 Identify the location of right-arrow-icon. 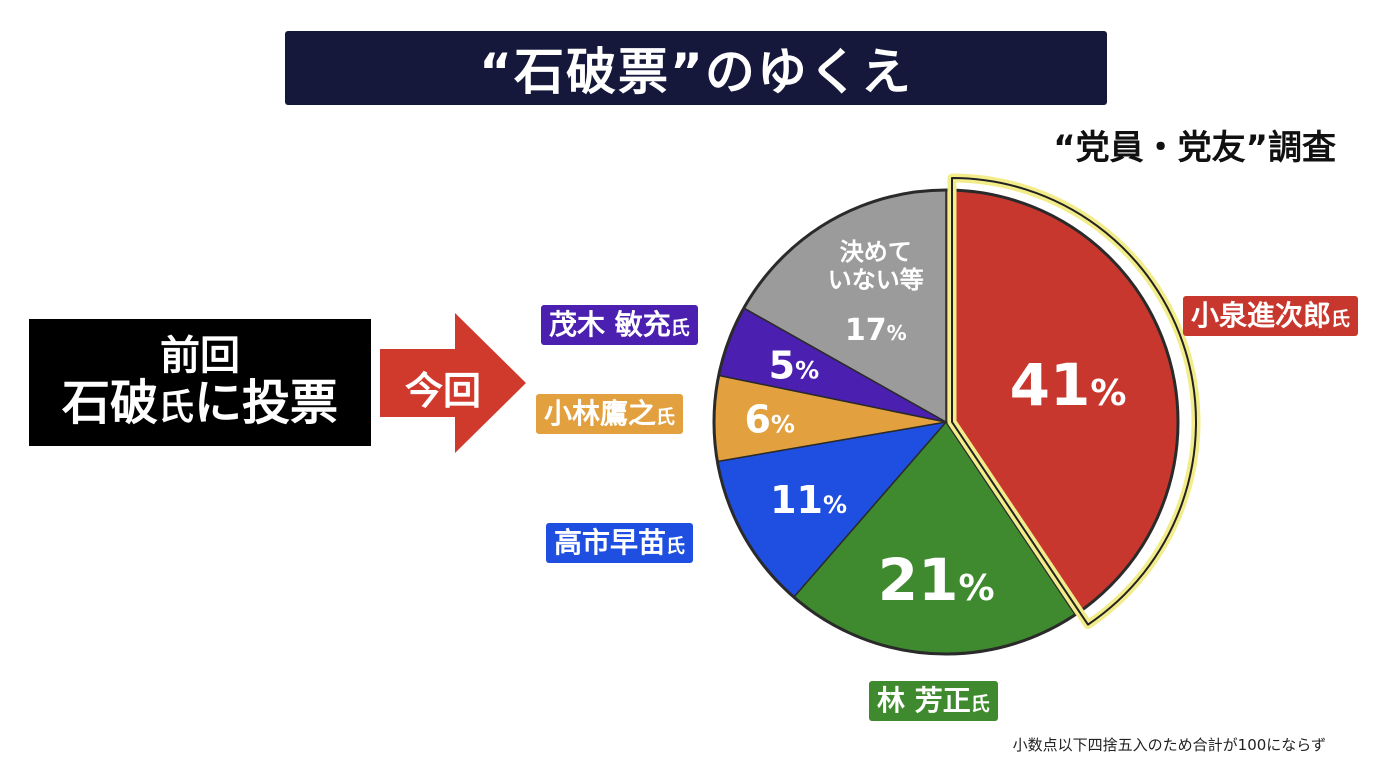
(453, 383).